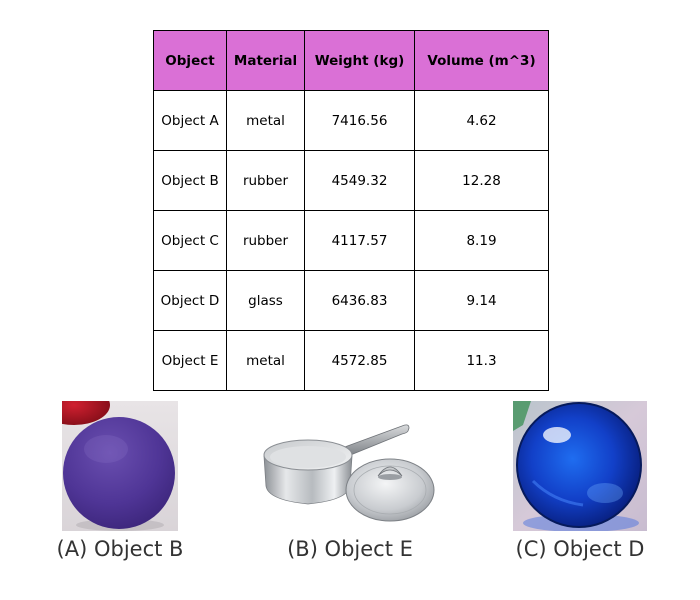 The width and height of the screenshot is (700, 600). Describe the element at coordinates (359, 360) in the screenshot. I see `cell-weight: 4572.85` at that location.